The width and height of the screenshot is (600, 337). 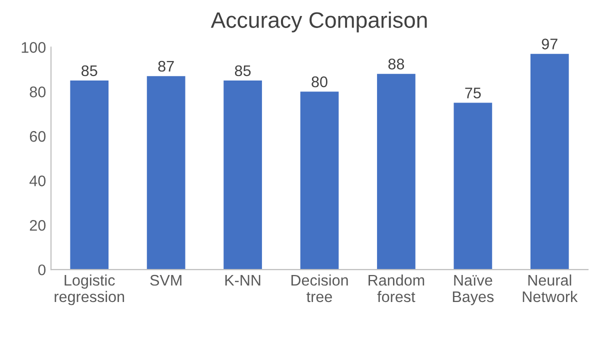 I want to click on data-label: 75, so click(x=473, y=93).